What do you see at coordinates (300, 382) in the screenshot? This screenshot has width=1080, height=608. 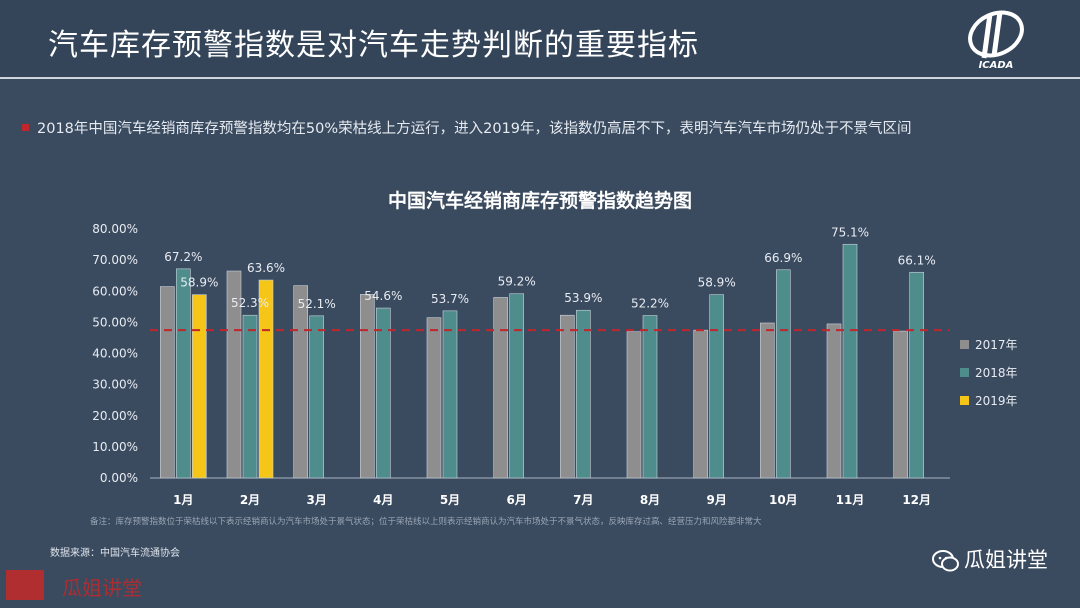 I see `bar-2017年-3月` at bounding box center [300, 382].